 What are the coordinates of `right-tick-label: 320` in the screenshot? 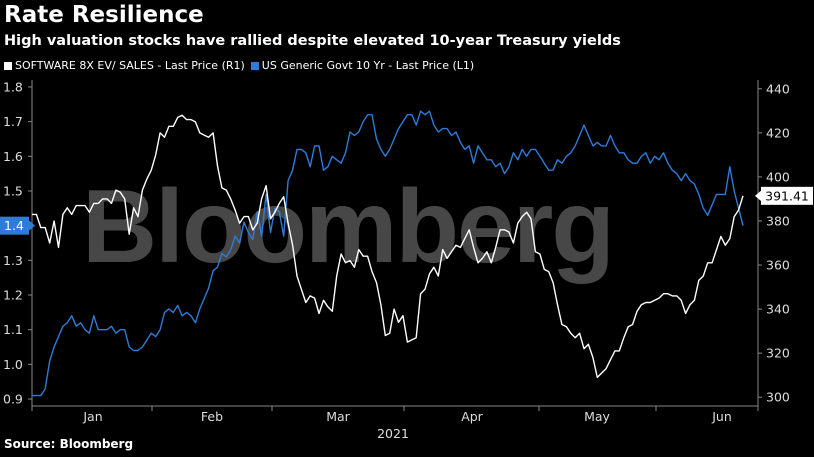 It's located at (778, 353).